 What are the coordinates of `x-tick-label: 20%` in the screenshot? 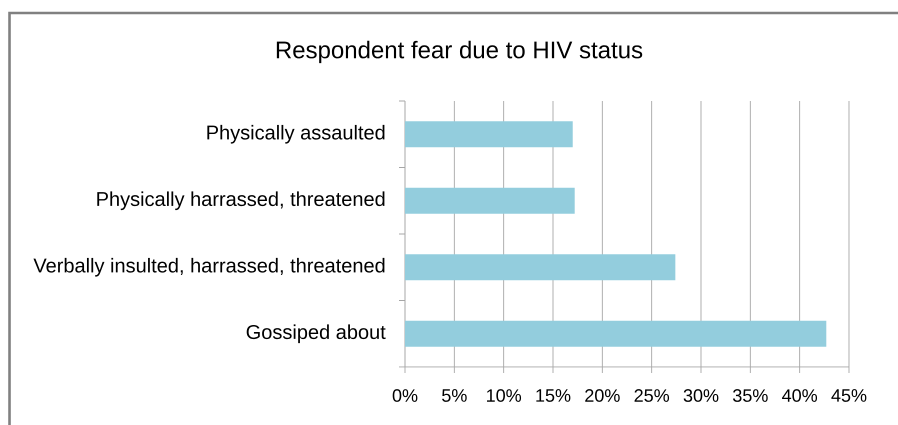 It's located at (602, 395).